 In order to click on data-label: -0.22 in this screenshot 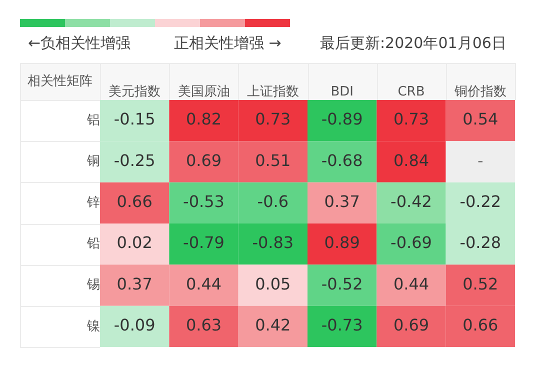, I will do `click(481, 202)`.